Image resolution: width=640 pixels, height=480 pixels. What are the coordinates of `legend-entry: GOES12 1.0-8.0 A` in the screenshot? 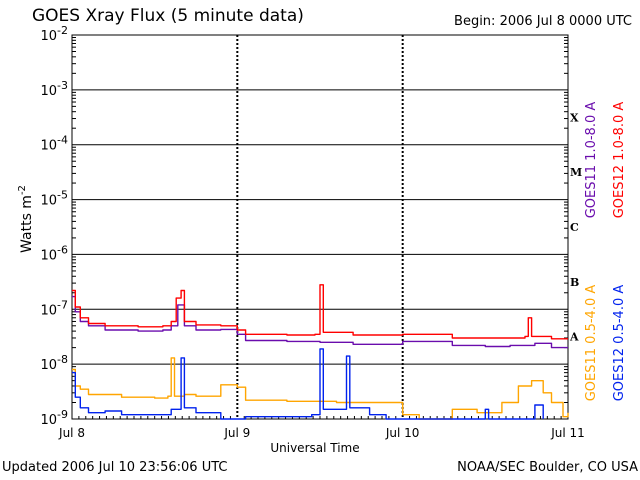 It's located at (619, 160).